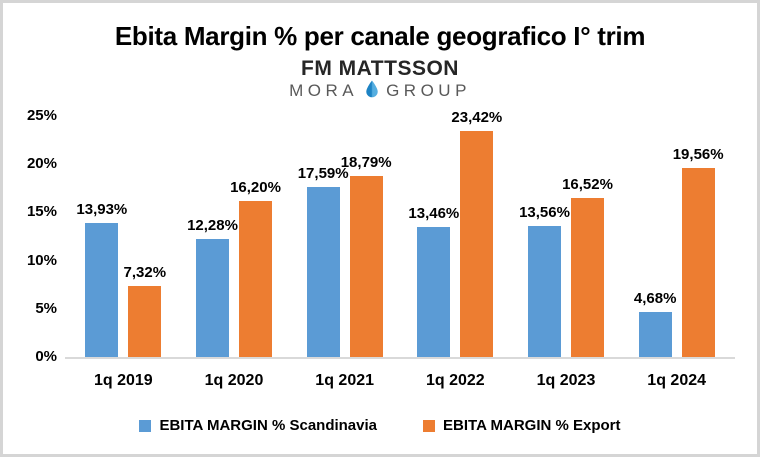  I want to click on x-axis-category-label: 1q 2019, so click(123, 380).